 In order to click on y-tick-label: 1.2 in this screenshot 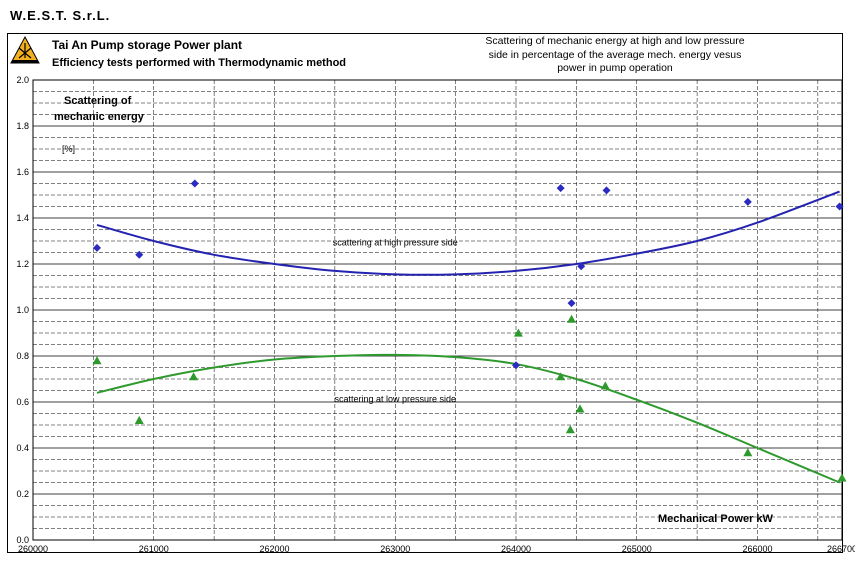, I will do `click(22, 264)`.